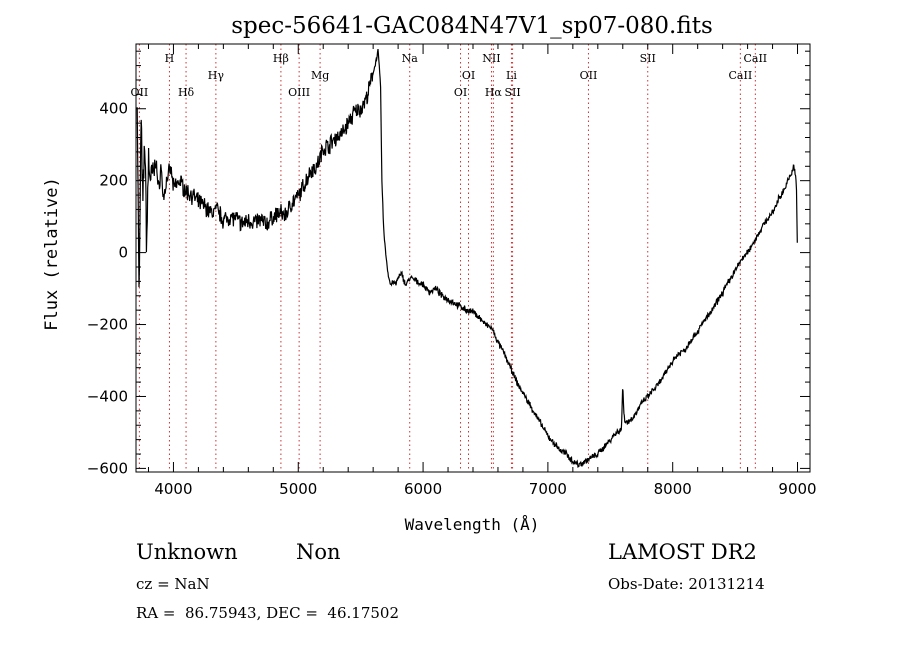 The width and height of the screenshot is (900, 650). Describe the element at coordinates (755, 58) in the screenshot. I see `line-marker-label-17: CaII` at that location.